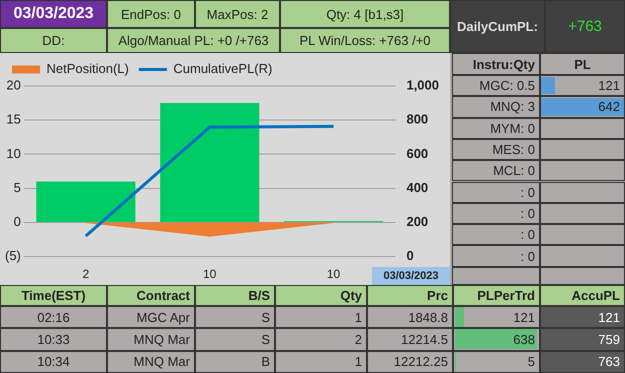  Describe the element at coordinates (87, 68) in the screenshot. I see `legend-label: NetPosition(L)` at that location.